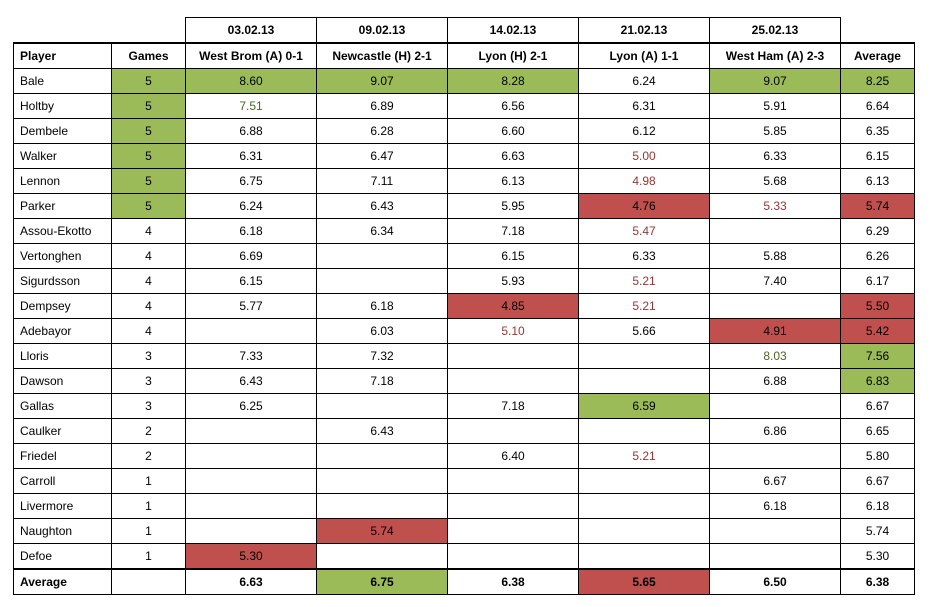 The image size is (940, 607). I want to click on match-date: 09.02.13, so click(382, 30).